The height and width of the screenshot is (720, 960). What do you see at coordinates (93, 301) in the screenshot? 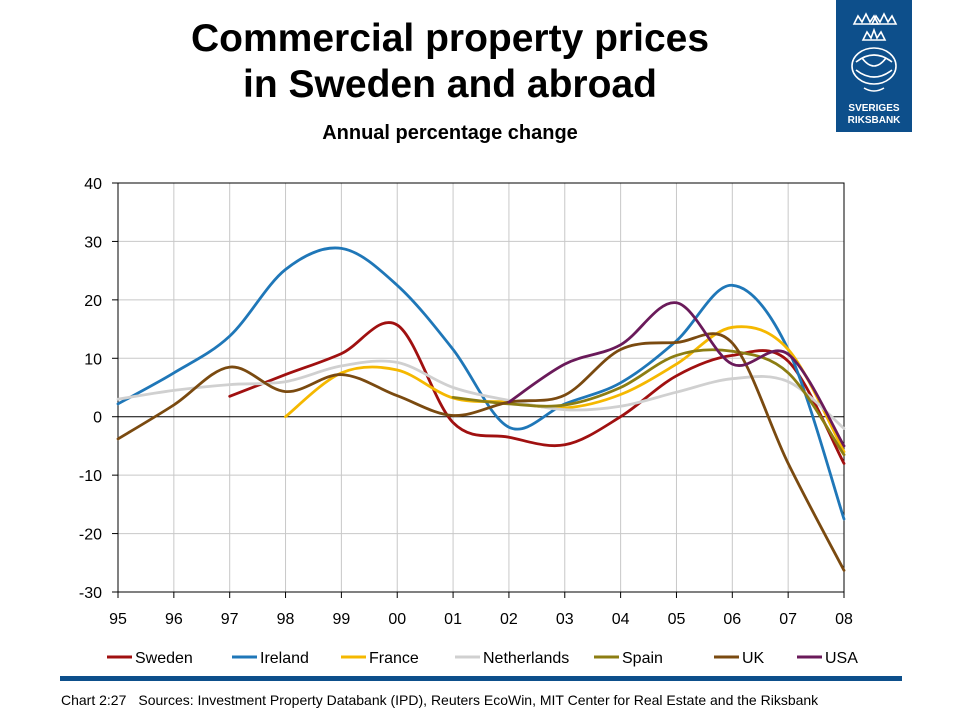
I see `y-tick-label: 20` at bounding box center [93, 301].